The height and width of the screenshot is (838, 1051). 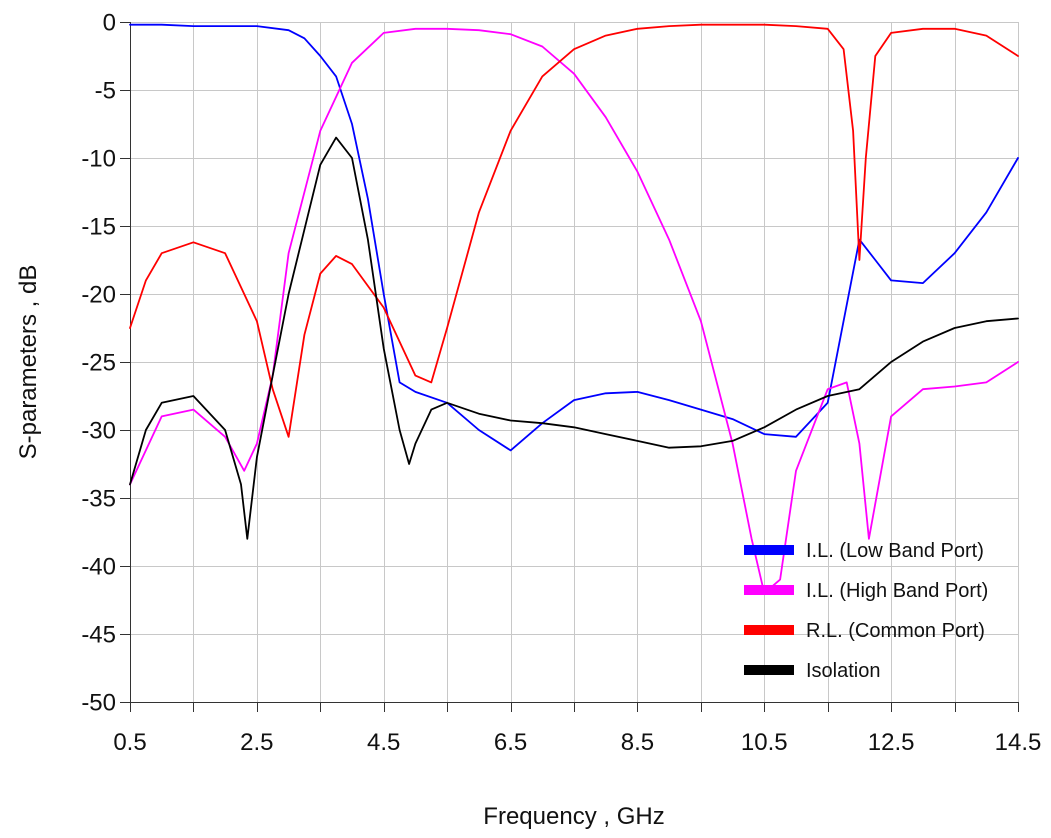 What do you see at coordinates (98, 431) in the screenshot?
I see `y-tick-label: -30` at bounding box center [98, 431].